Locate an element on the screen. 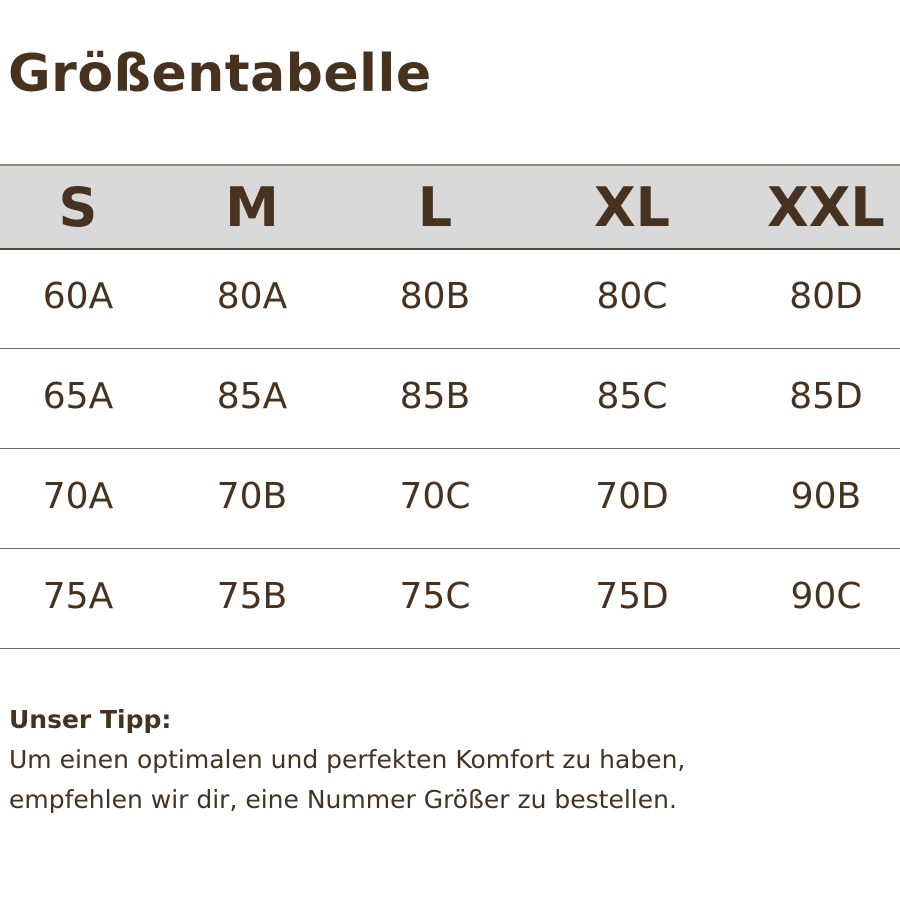  table-cell: 70C is located at coordinates (435, 496).